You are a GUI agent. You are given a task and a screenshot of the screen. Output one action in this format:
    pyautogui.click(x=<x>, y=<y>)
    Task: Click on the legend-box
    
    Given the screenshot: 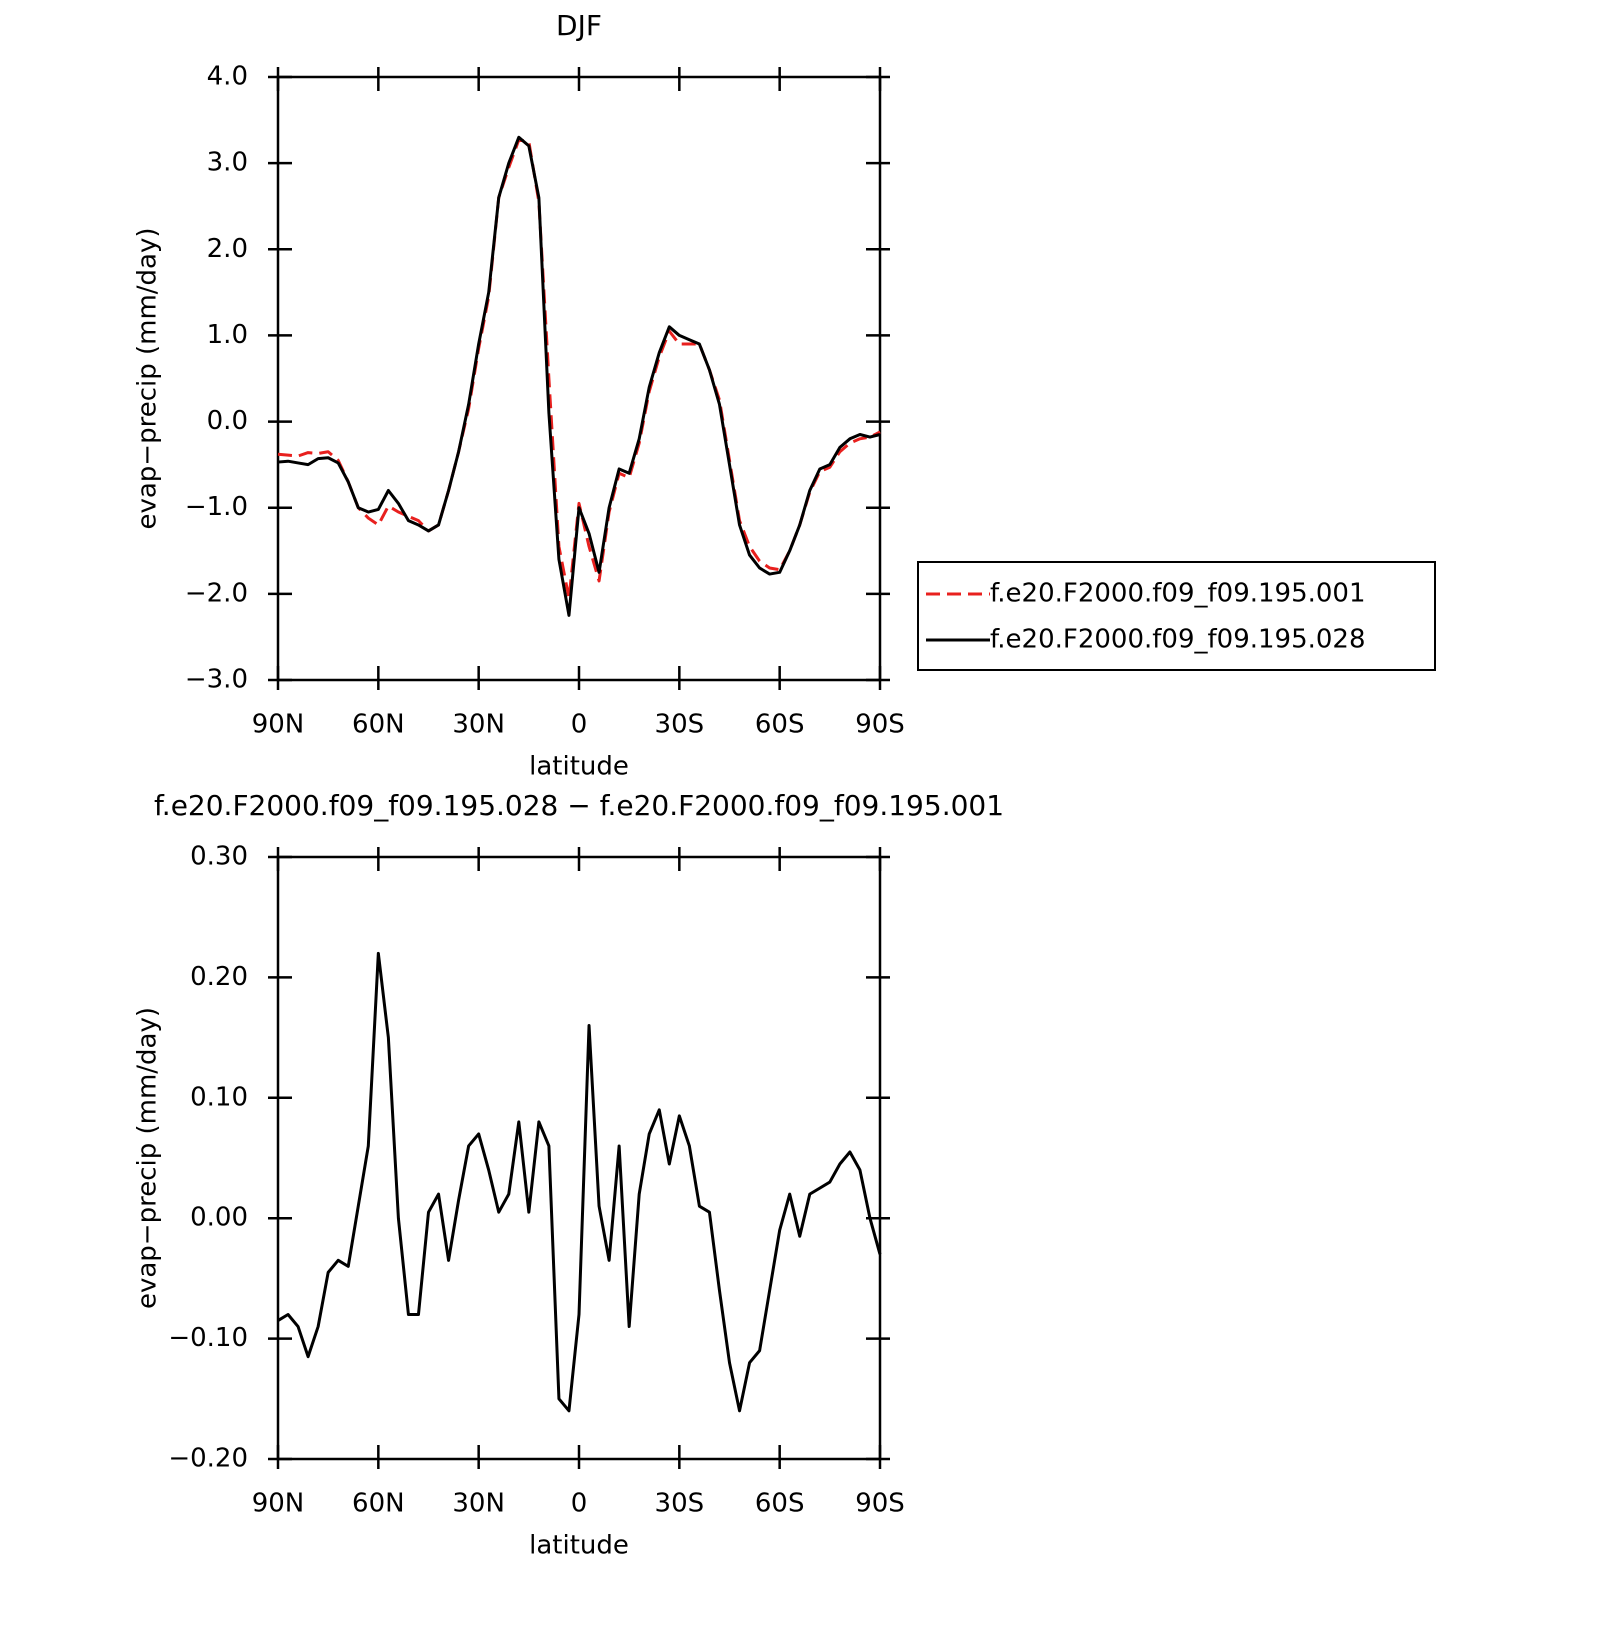 What is the action you would take?
    pyautogui.click(x=1176, y=616)
    